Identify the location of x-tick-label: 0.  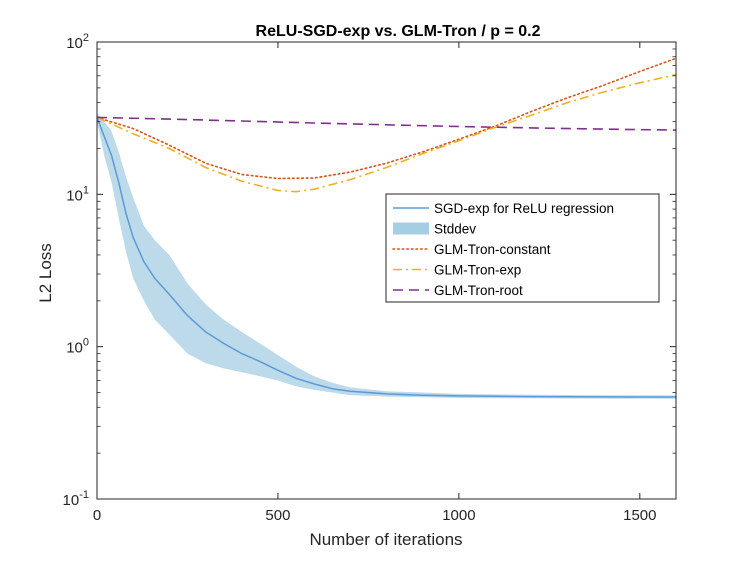
(97, 515).